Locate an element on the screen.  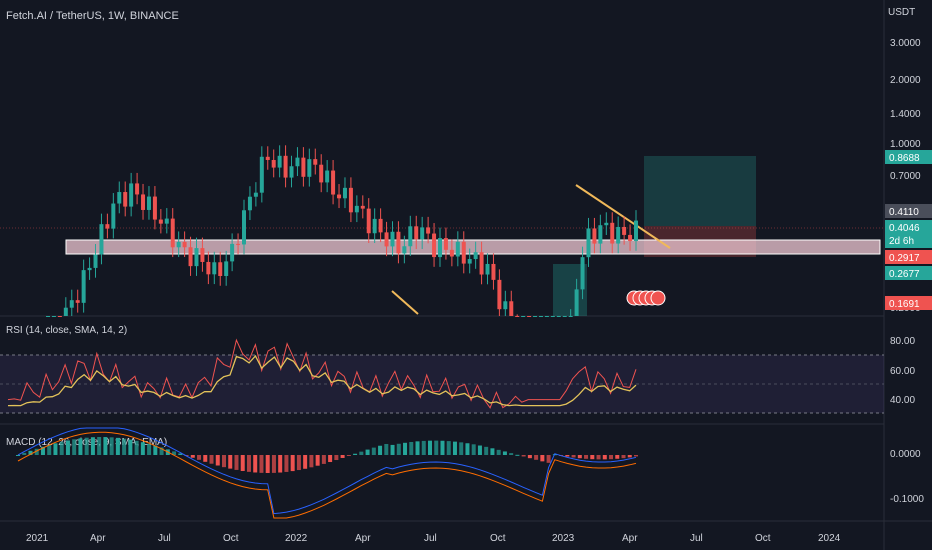
support-zone is located at coordinates (473, 247).